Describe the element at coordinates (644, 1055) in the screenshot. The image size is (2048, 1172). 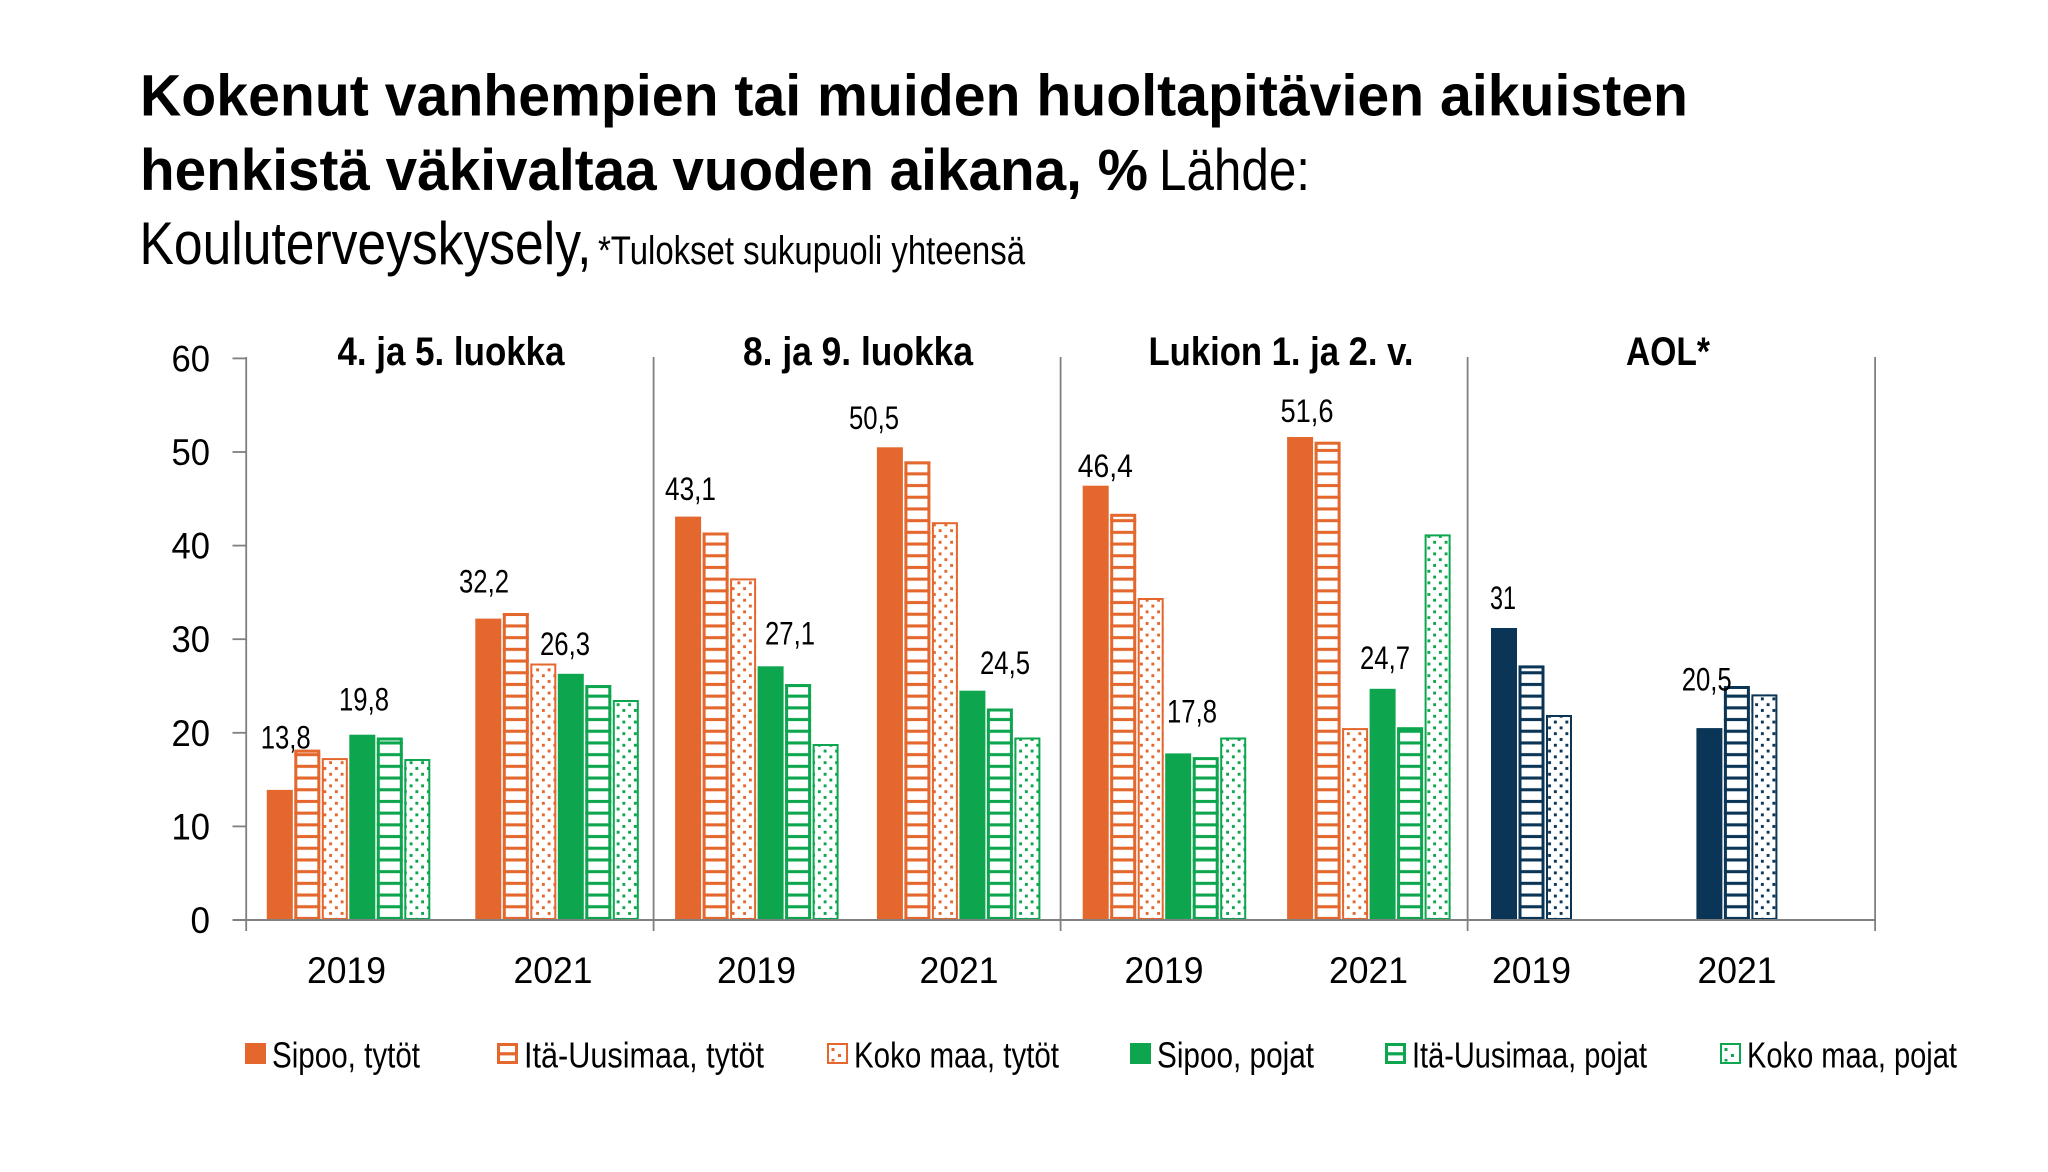
I see `svg-text: Itä-Uusimaa, tytöt` at that location.